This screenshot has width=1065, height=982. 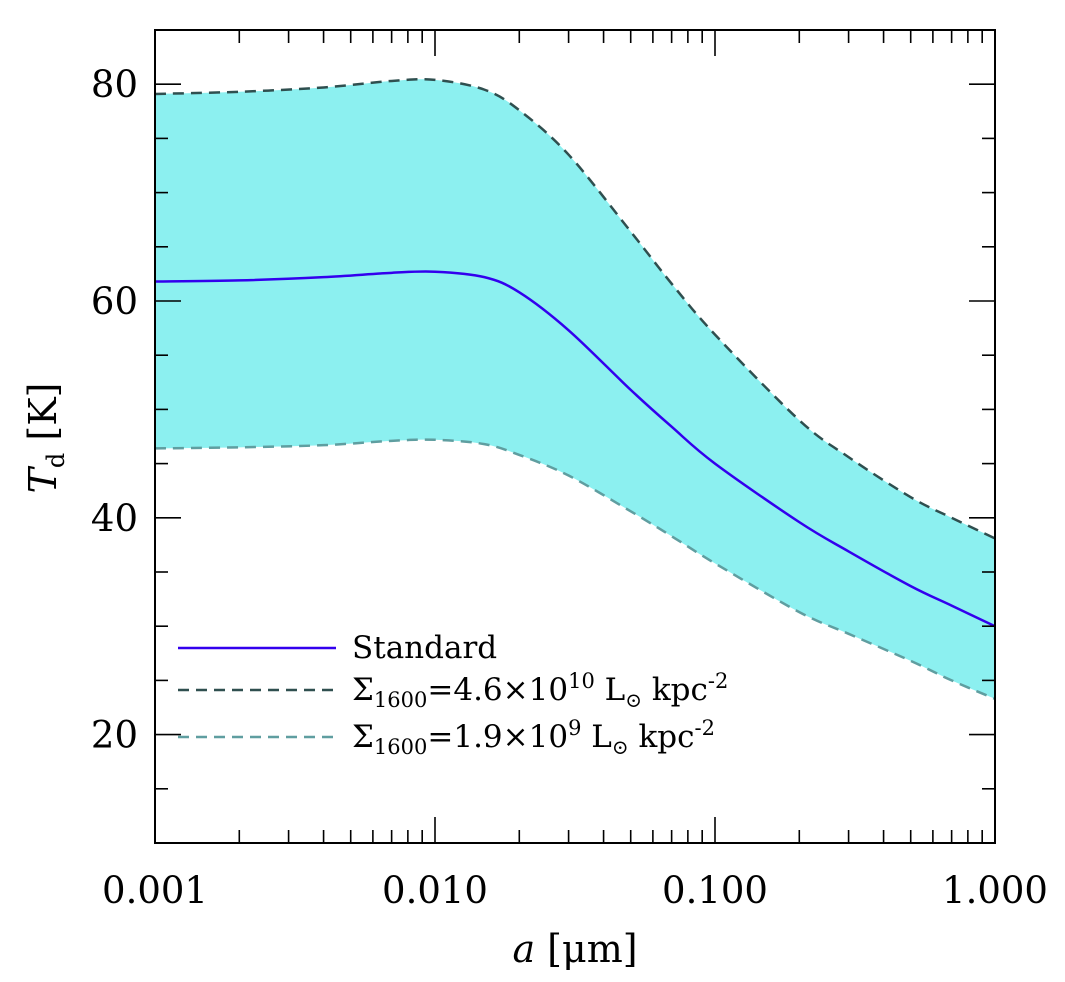 I want to click on y-tick-label: 80, so click(x=114, y=84).